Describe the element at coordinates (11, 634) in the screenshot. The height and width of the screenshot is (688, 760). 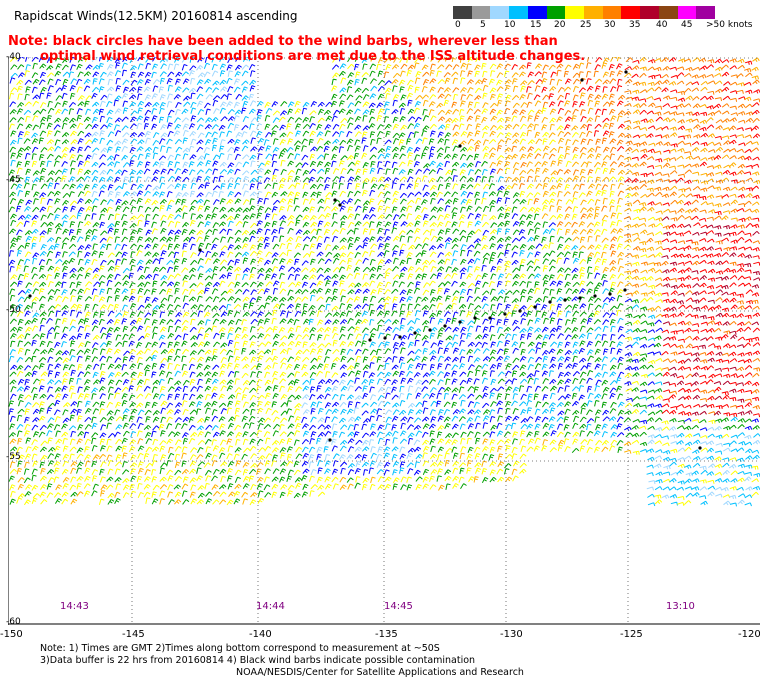
I see `lon-tick-label: -150` at that location.